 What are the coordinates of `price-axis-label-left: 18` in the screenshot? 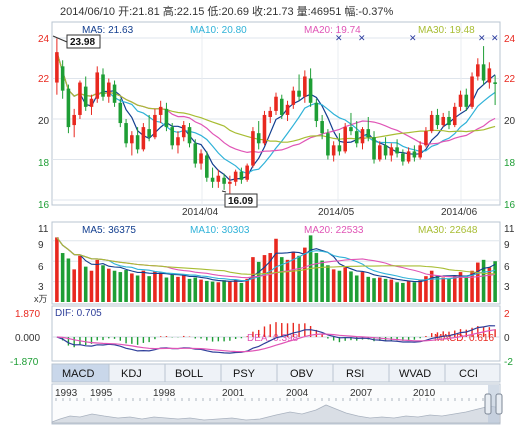 It's located at (44, 163).